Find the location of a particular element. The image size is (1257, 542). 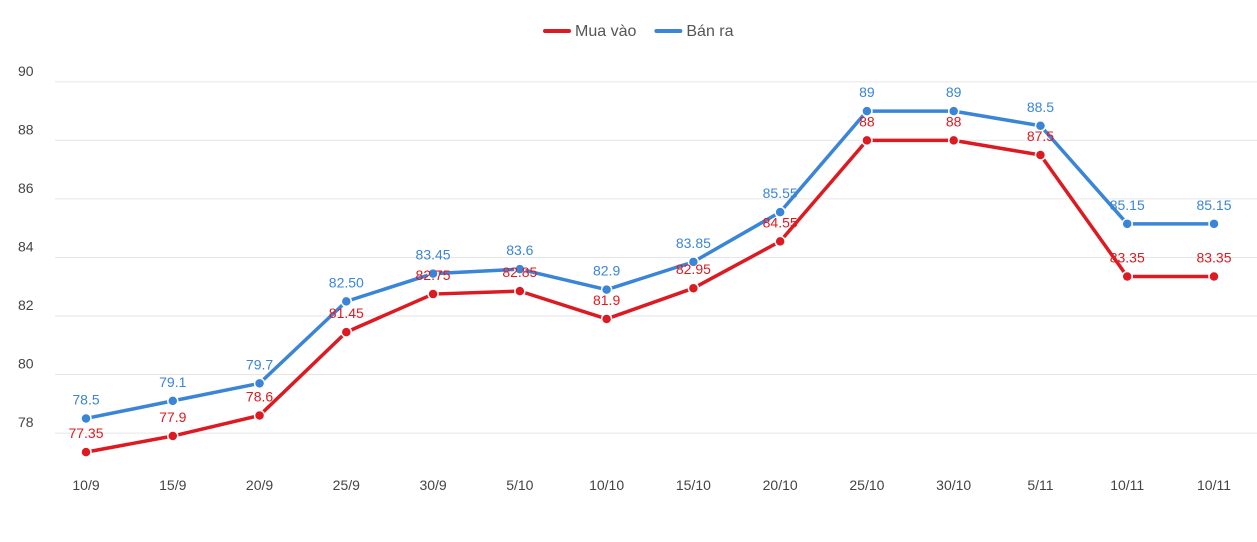

y-tick-label: 86 is located at coordinates (26, 188).